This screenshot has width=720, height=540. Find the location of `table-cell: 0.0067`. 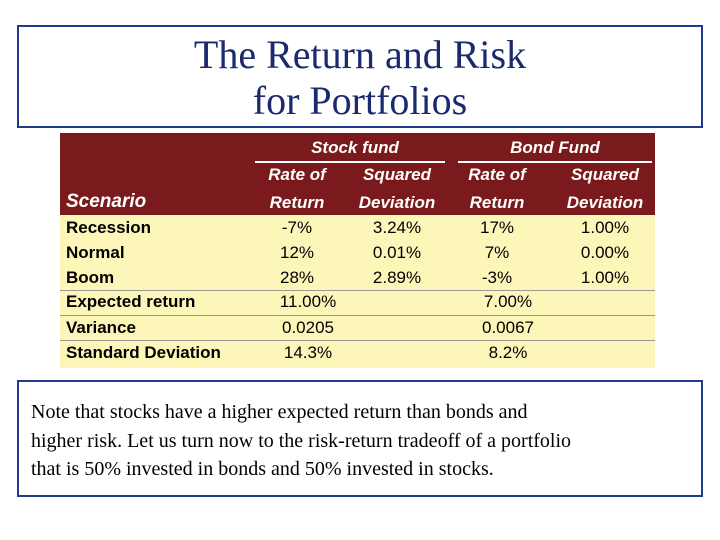

table-cell: 0.0067 is located at coordinates (508, 327).